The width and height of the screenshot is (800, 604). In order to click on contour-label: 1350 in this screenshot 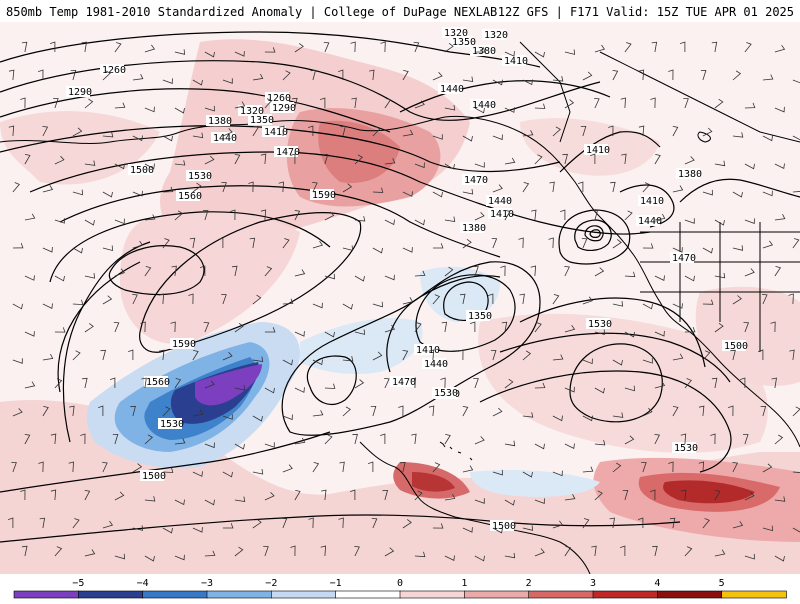, I will do `click(480, 316)`.